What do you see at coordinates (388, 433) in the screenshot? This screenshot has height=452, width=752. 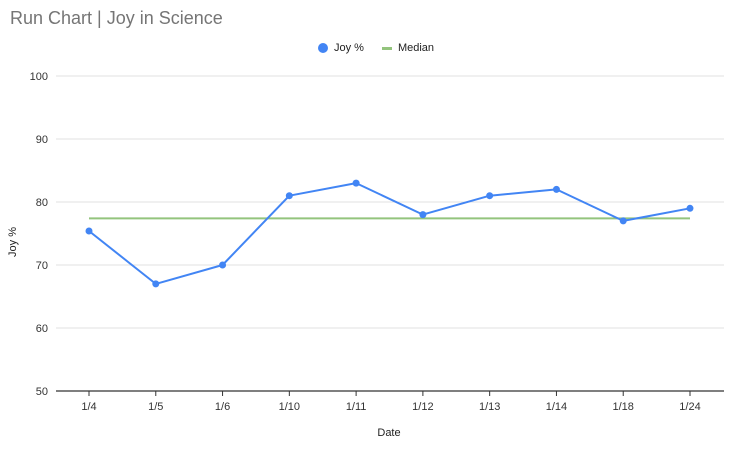 I see `x-axis-title: Date` at bounding box center [388, 433].